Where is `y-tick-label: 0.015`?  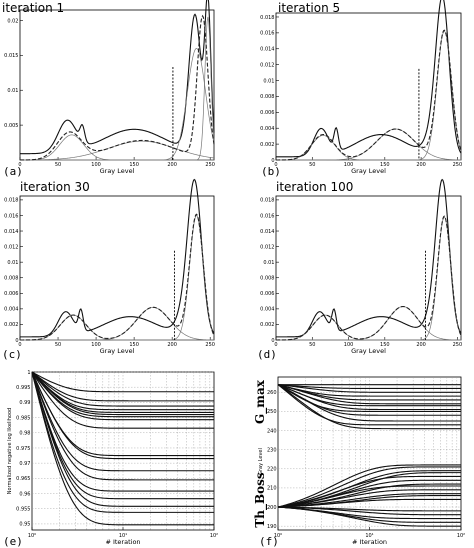
y-tick-label: 0.015 is located at coordinates (11, 56).